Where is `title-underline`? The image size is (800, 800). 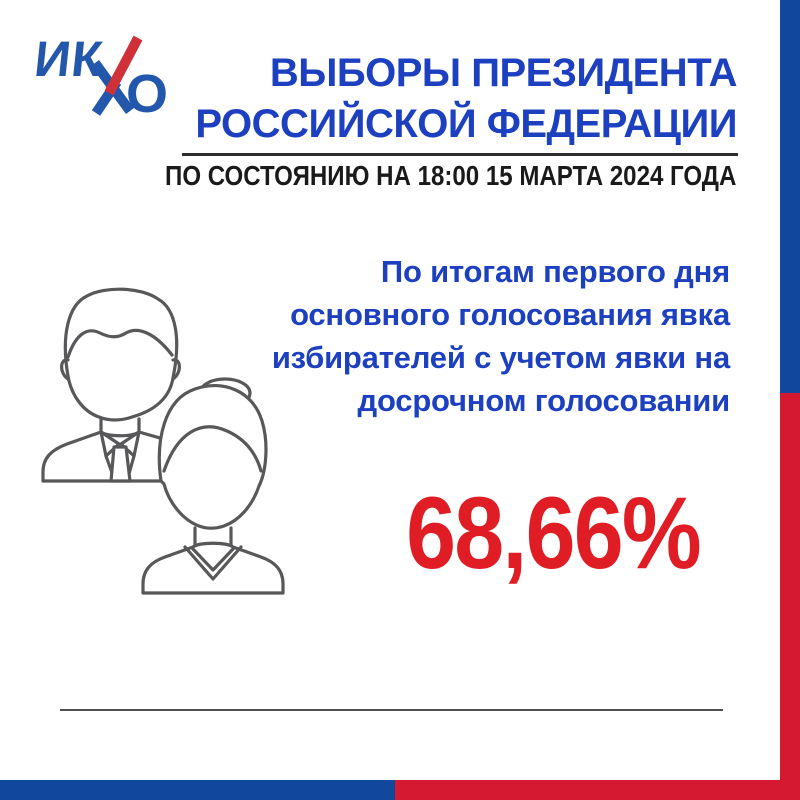 title-underline is located at coordinates (460, 154).